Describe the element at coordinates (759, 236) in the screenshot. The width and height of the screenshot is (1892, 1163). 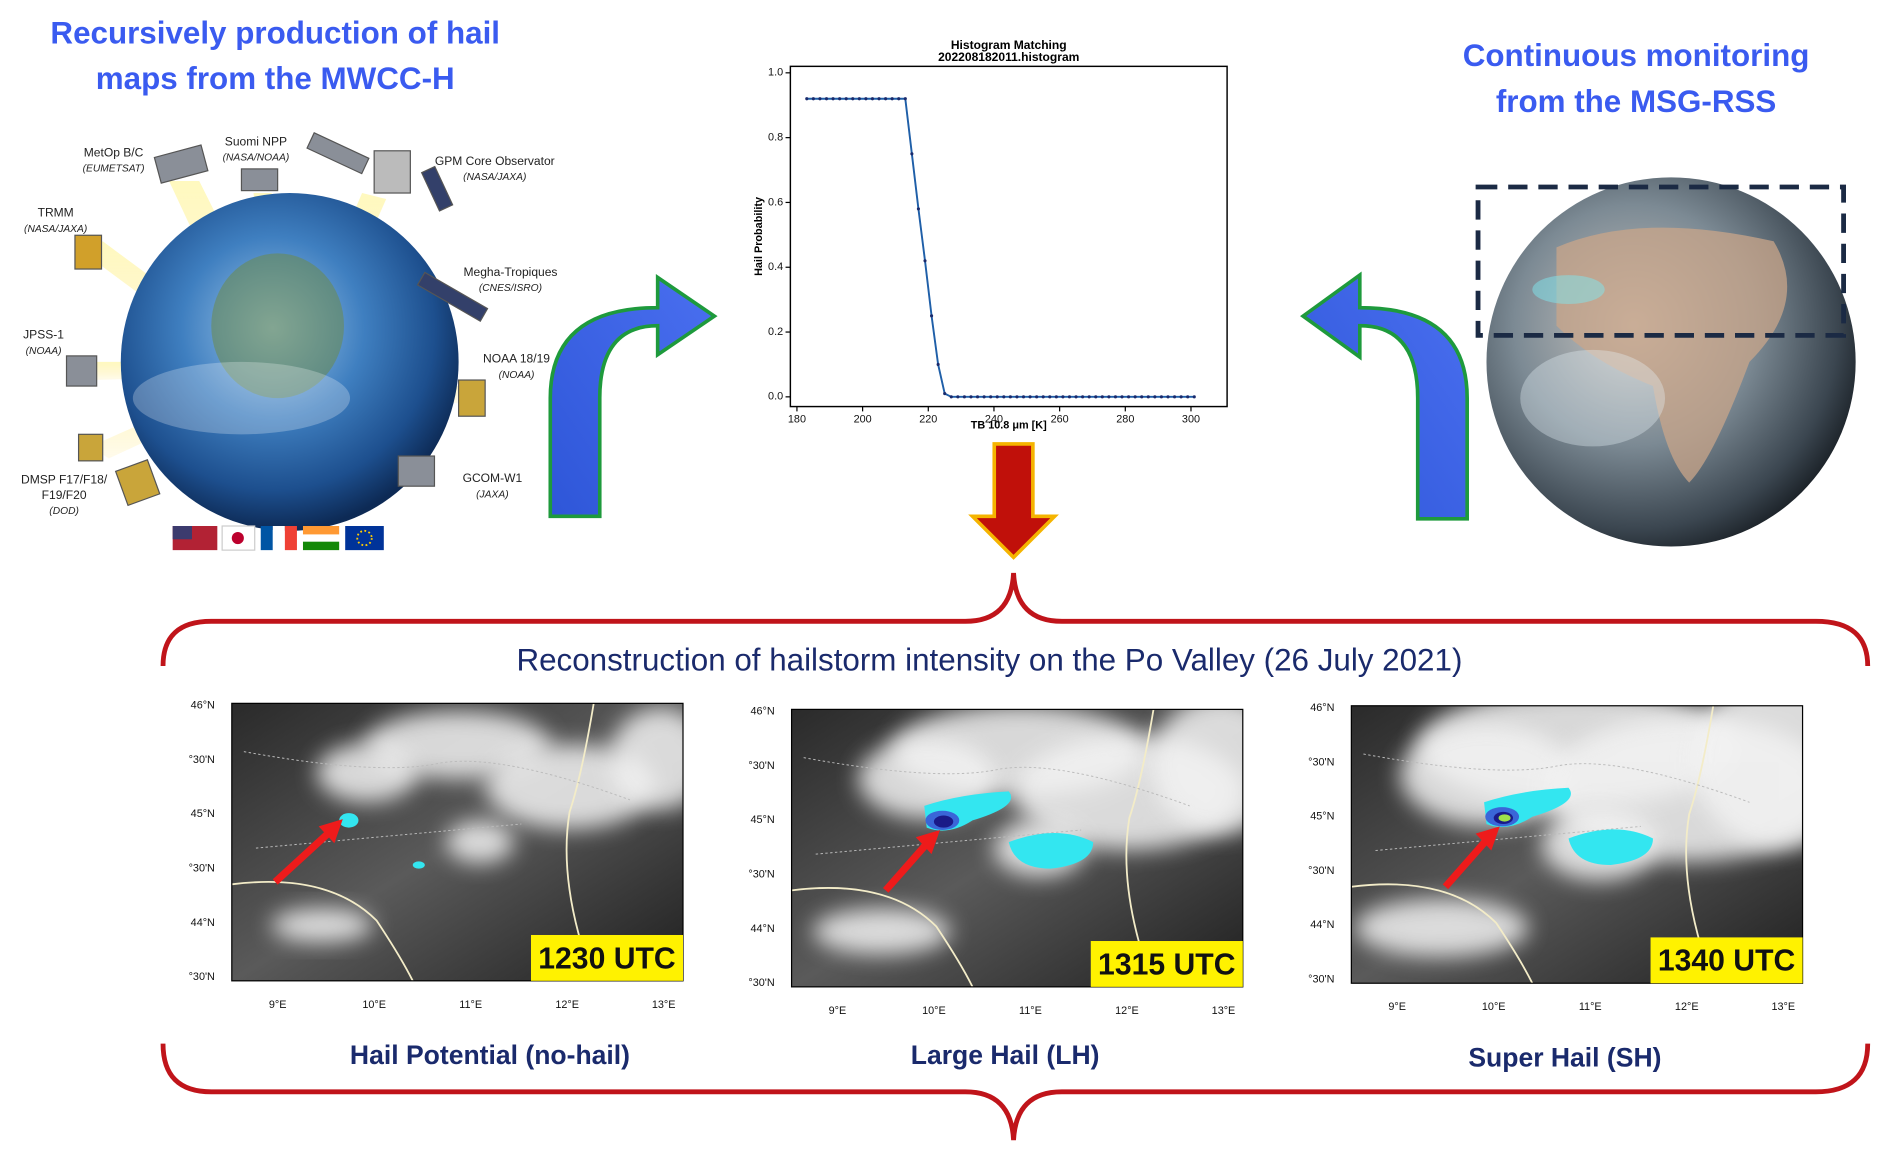
I see `y-axis-label: Hail Probability` at that location.